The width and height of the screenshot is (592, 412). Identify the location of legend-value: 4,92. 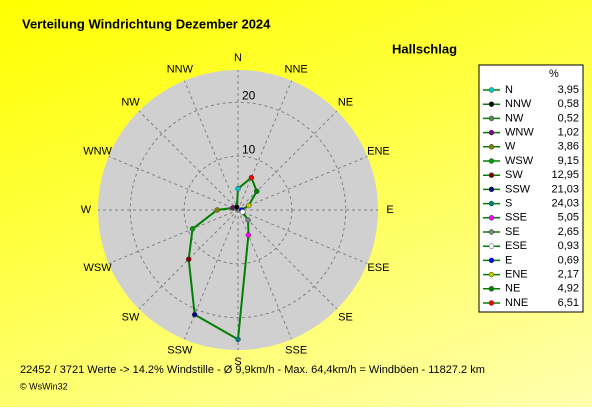
(568, 289).